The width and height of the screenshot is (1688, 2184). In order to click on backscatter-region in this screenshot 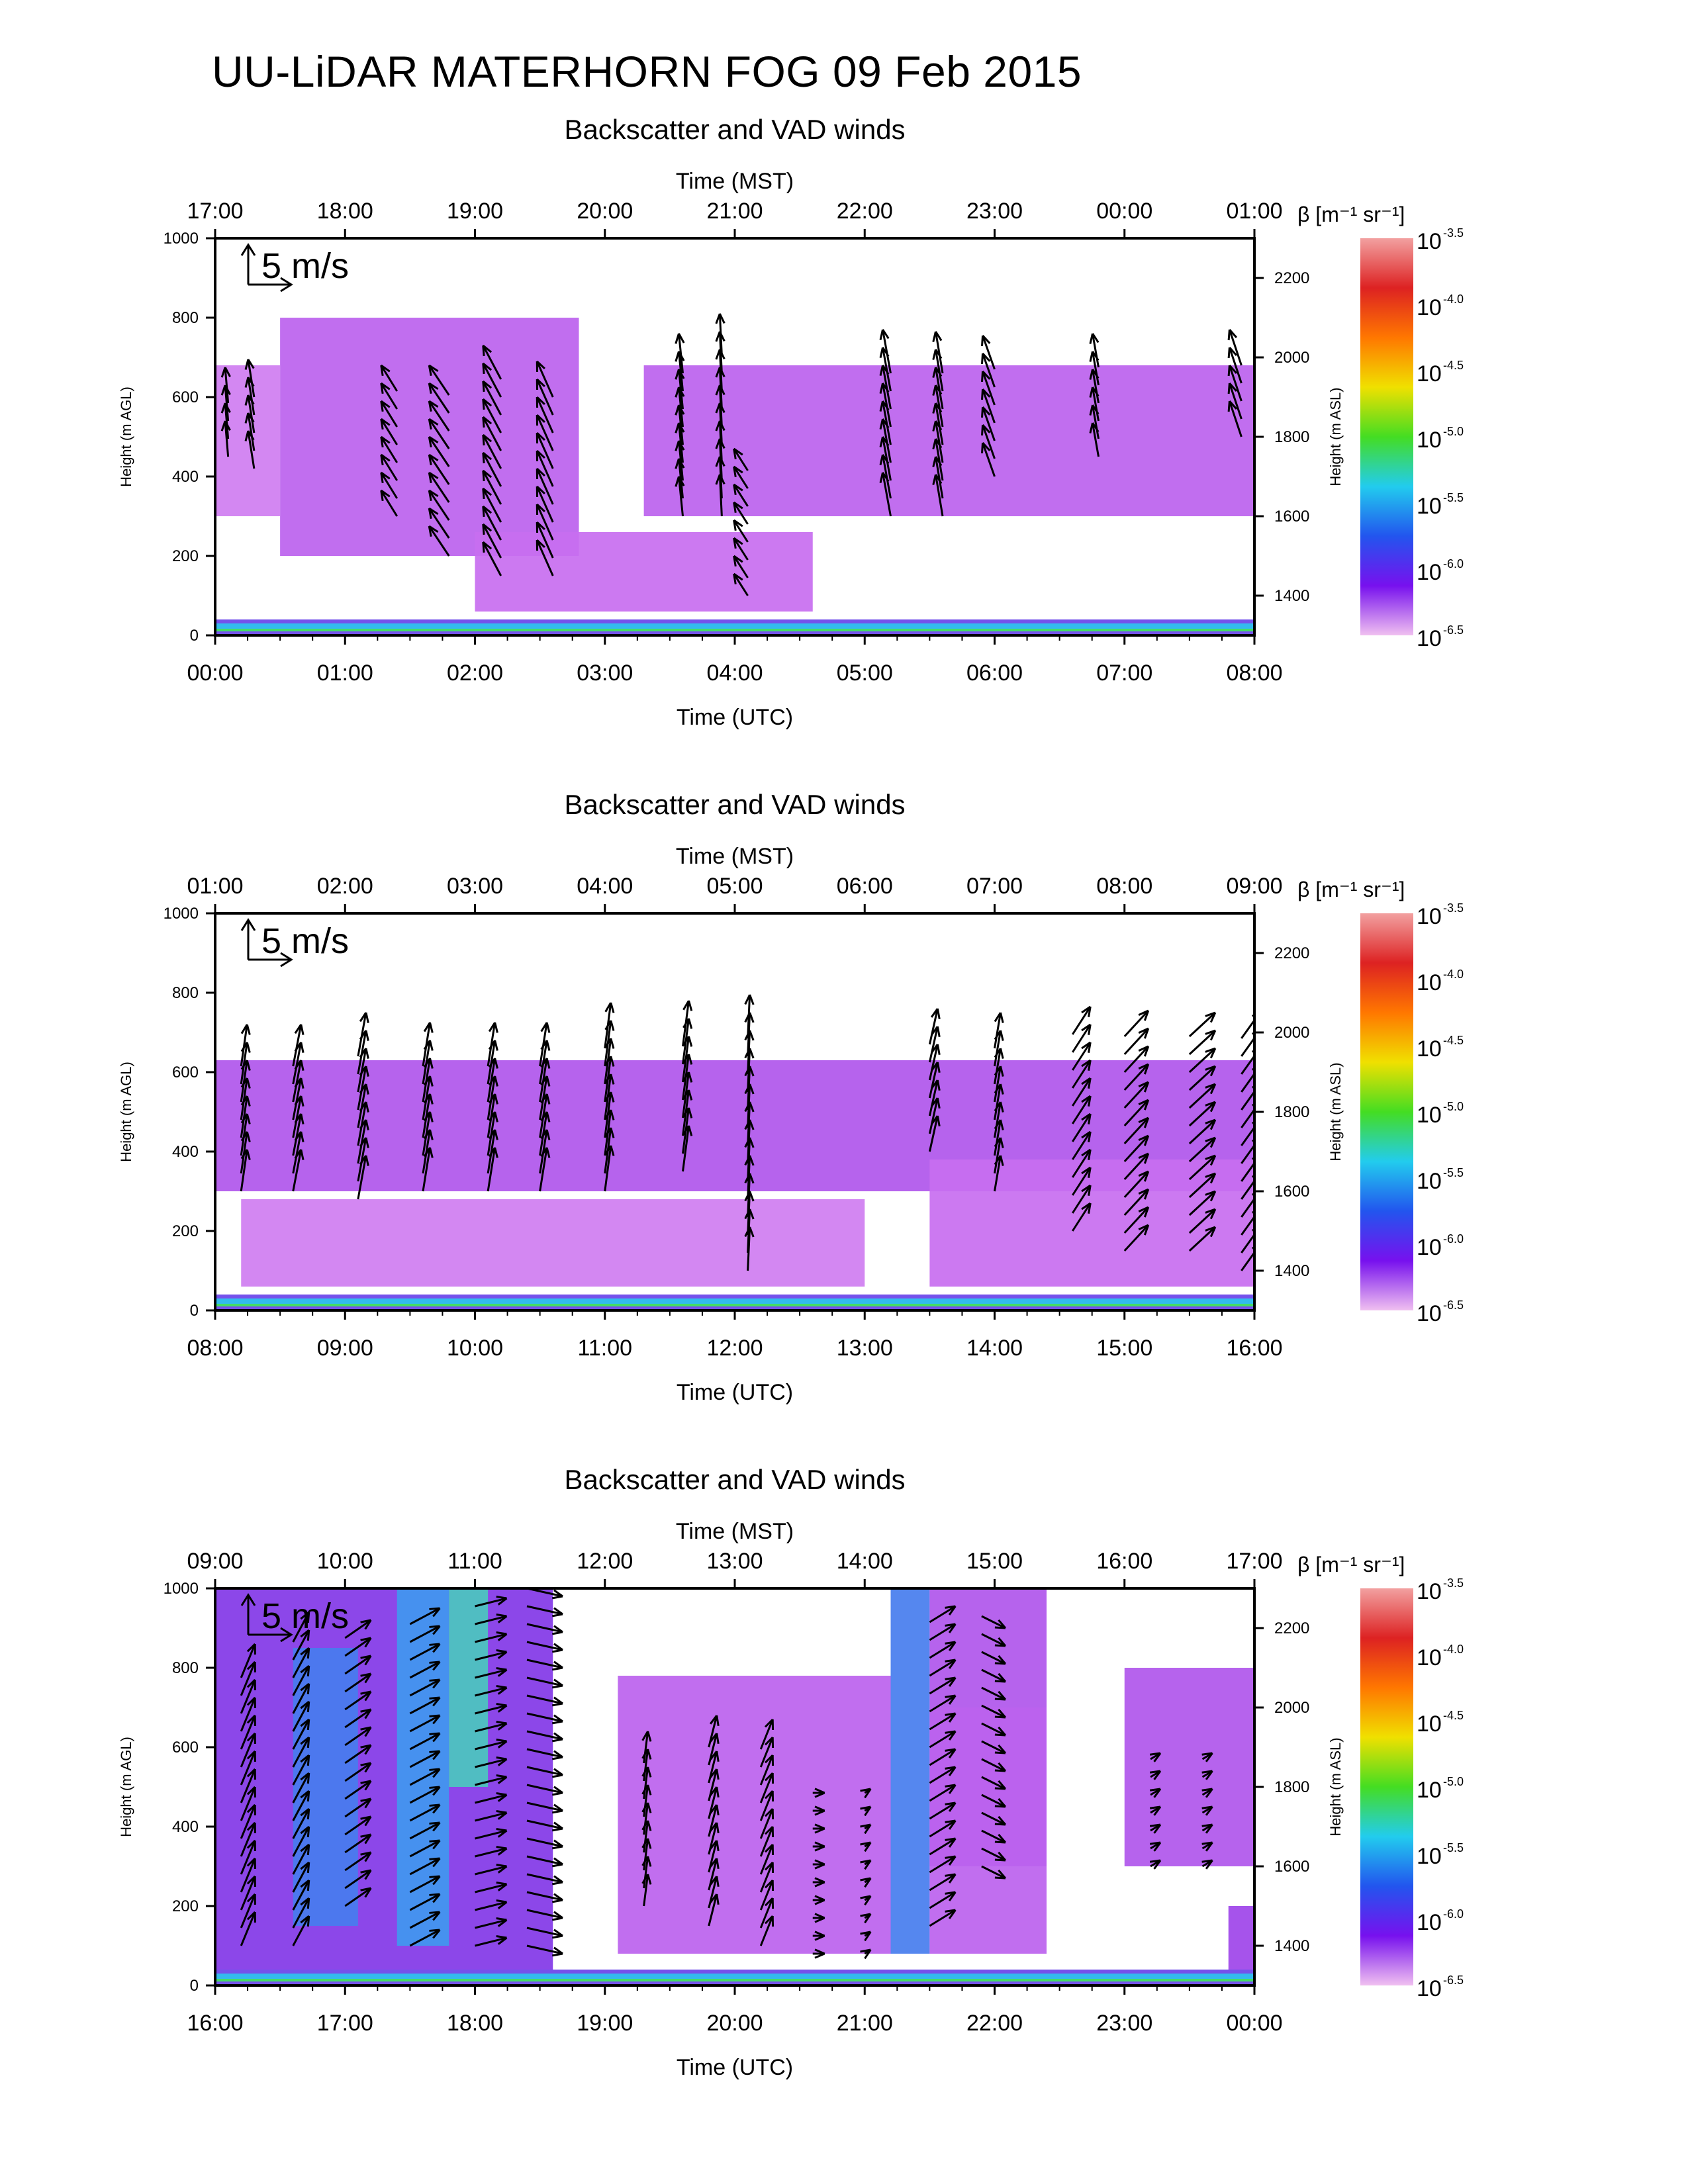, I will do `click(754, 1815)`.